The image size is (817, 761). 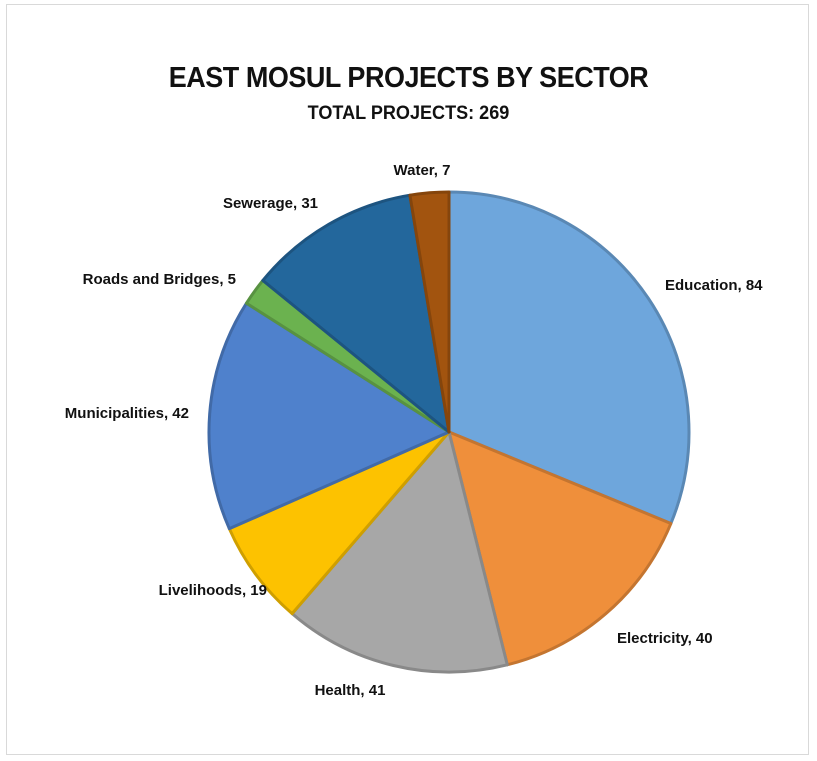 What do you see at coordinates (356, 313) in the screenshot?
I see `pie-slice-sewerage` at bounding box center [356, 313].